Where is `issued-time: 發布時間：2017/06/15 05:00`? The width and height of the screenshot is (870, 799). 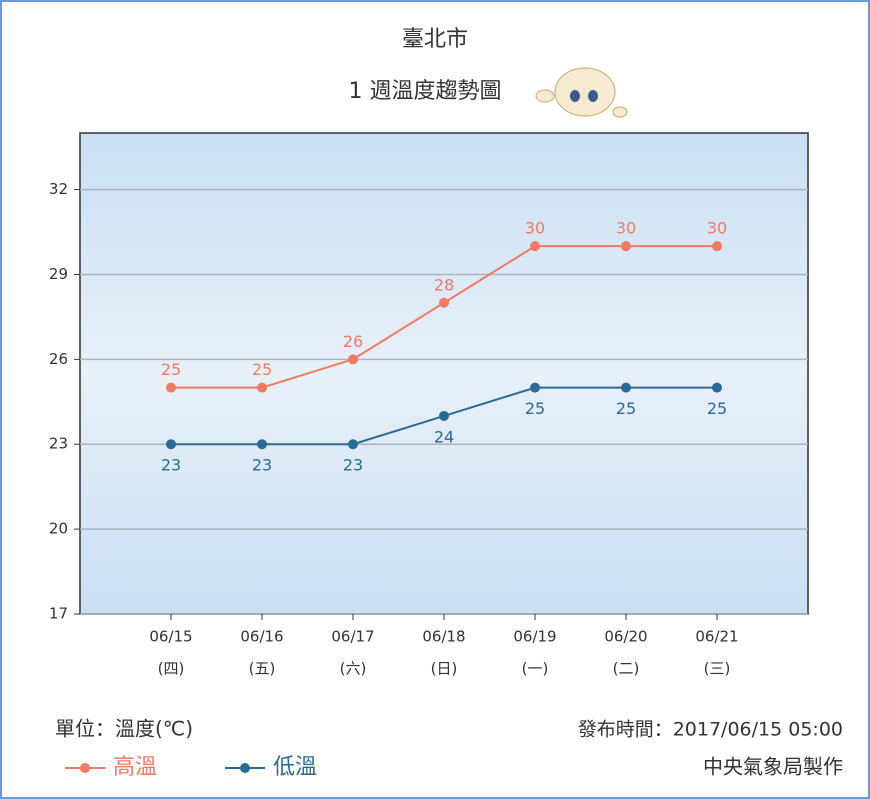
issued-time: 發布時間：2017/06/15 05:00 is located at coordinates (710, 730).